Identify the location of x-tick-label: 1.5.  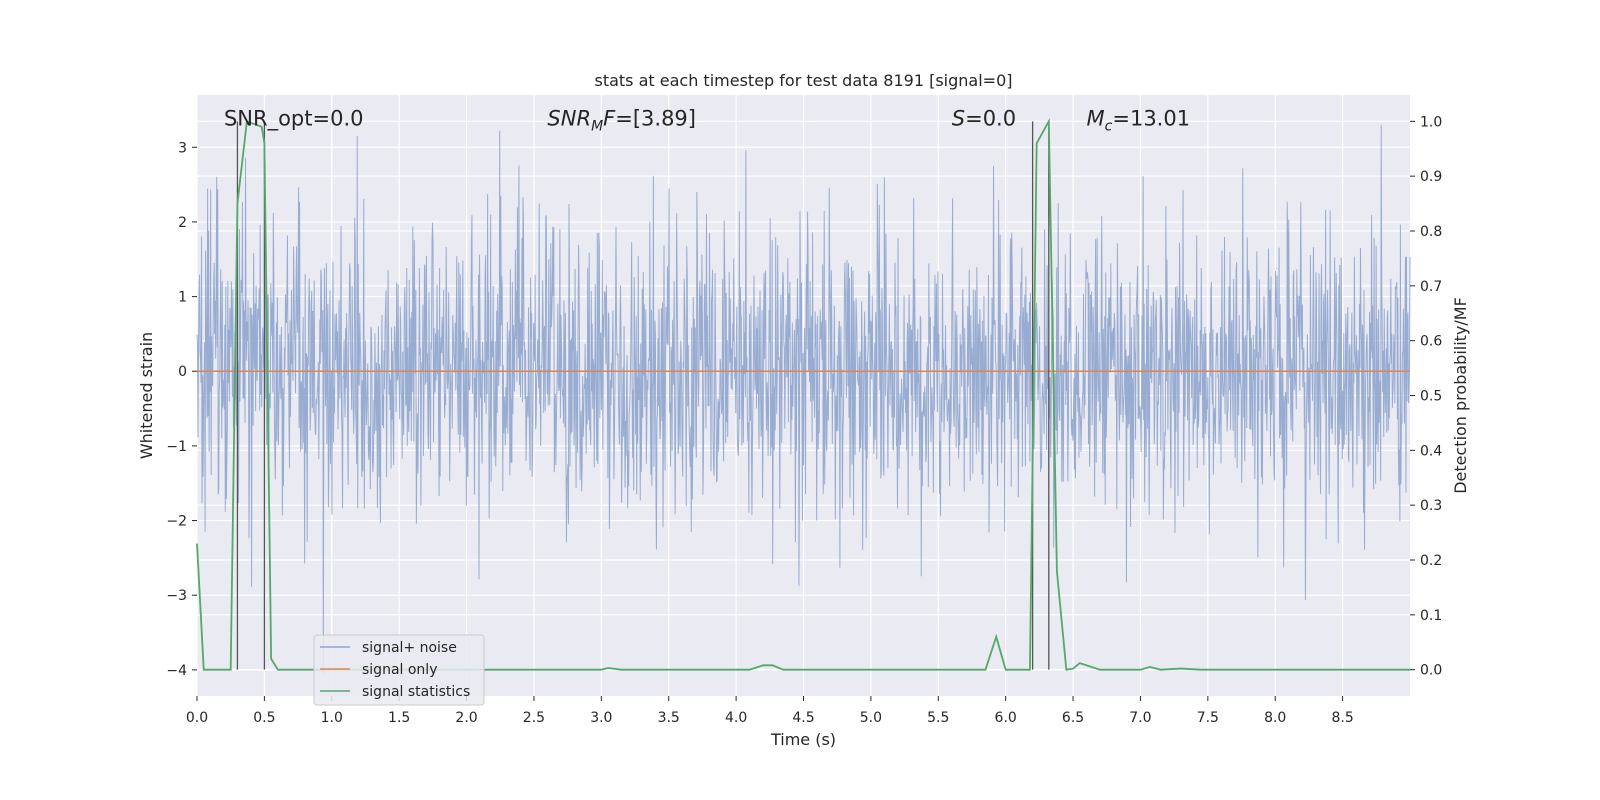
(399, 718).